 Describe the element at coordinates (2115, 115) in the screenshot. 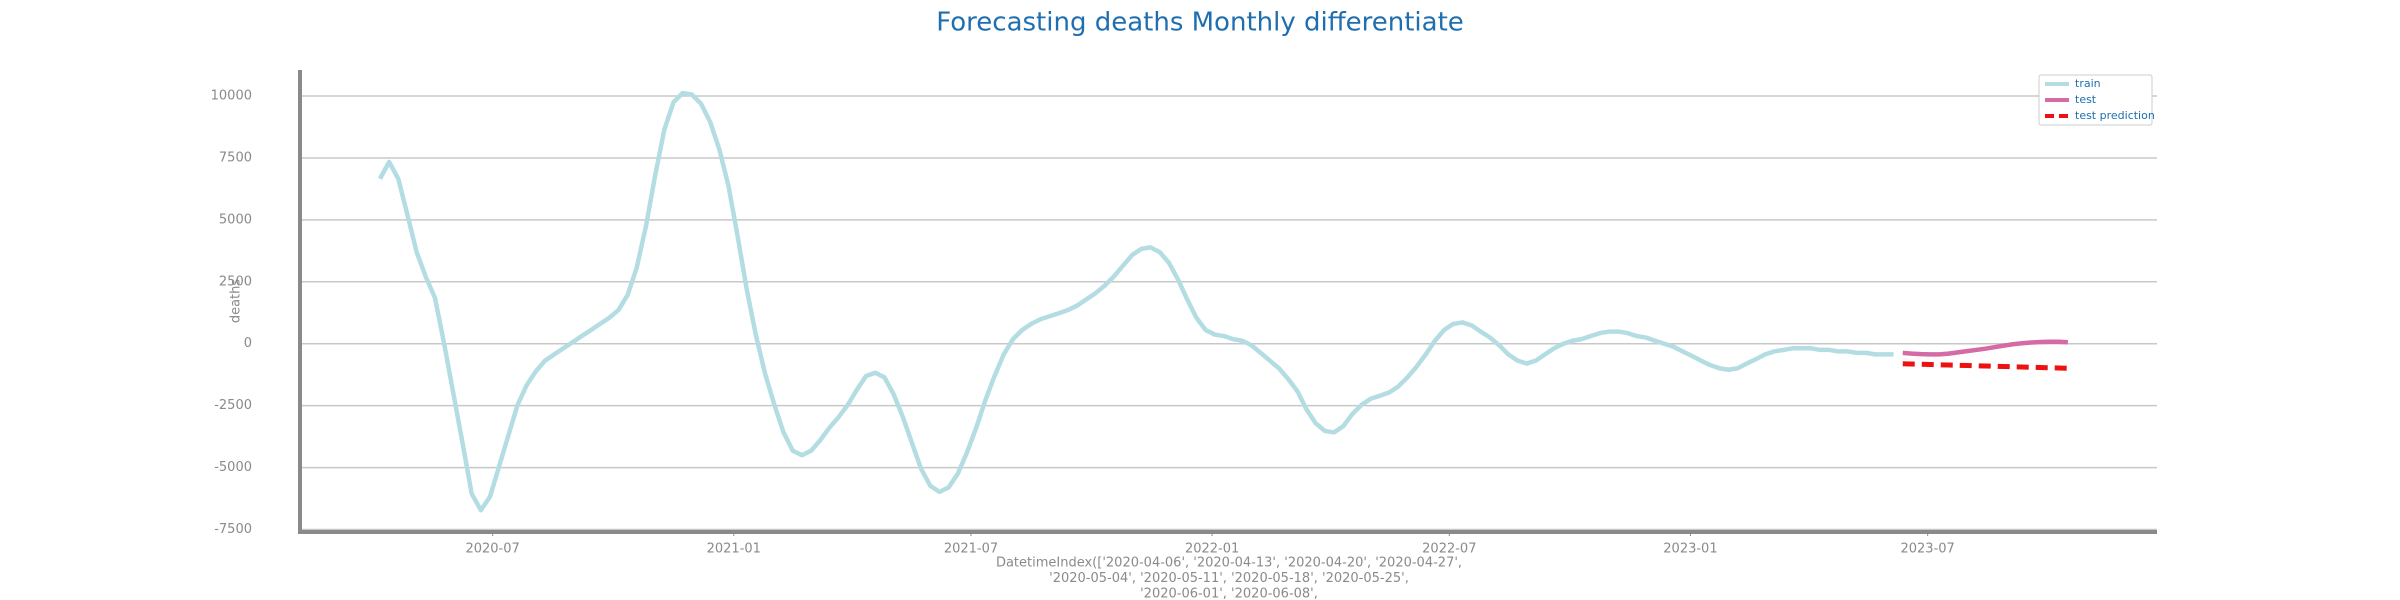

I see `legend-label: test prediction` at that location.